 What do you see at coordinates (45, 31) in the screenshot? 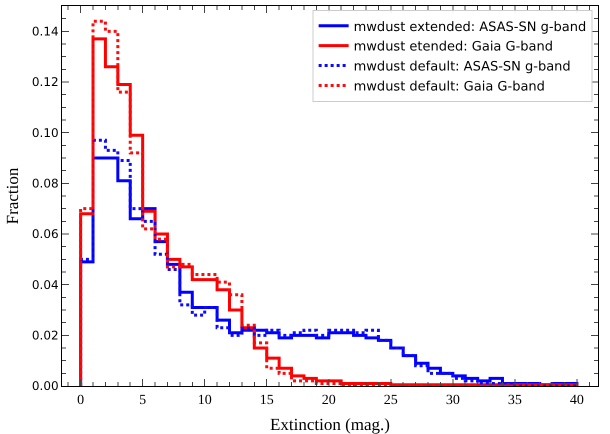
I see `y-tick-label: 0.14` at bounding box center [45, 31].